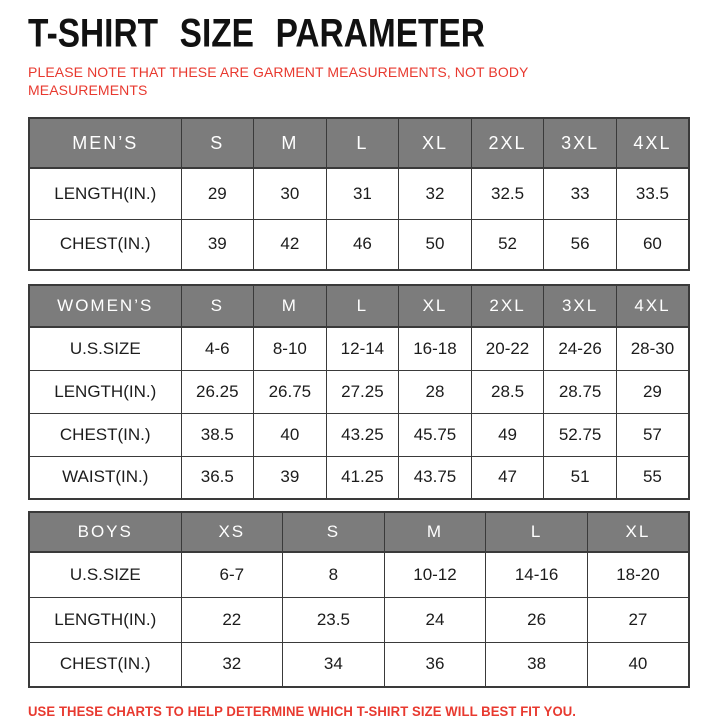 Image resolution: width=720 pixels, height=720 pixels. What do you see at coordinates (536, 574) in the screenshot?
I see `measurement-value-cell: 14-16` at bounding box center [536, 574].